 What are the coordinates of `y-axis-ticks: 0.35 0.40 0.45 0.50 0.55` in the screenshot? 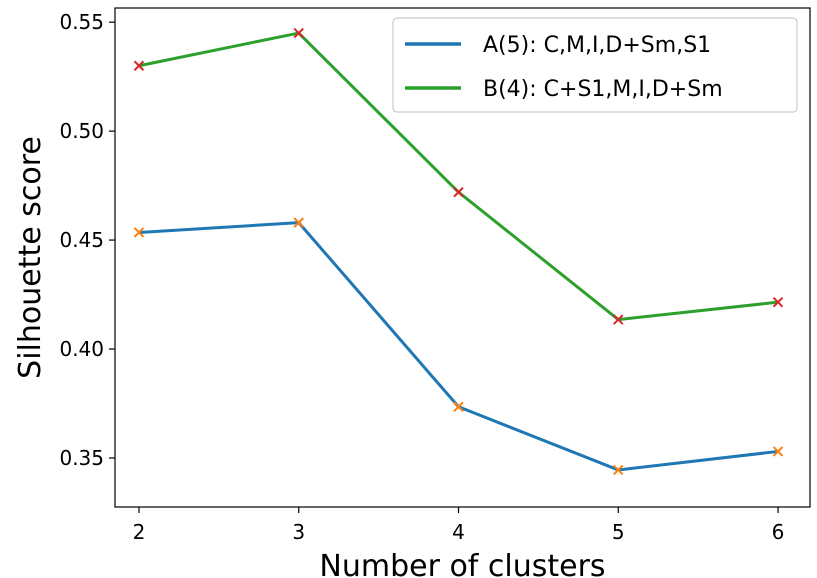 It's located at (87, 240).